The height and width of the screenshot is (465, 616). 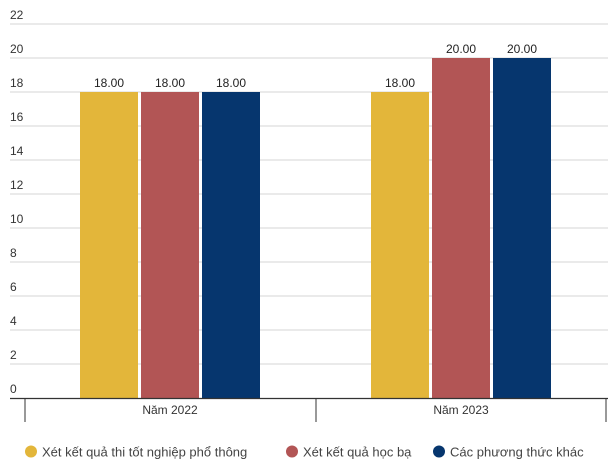 What do you see at coordinates (17, 49) in the screenshot?
I see `y-tick-label: 20` at bounding box center [17, 49].